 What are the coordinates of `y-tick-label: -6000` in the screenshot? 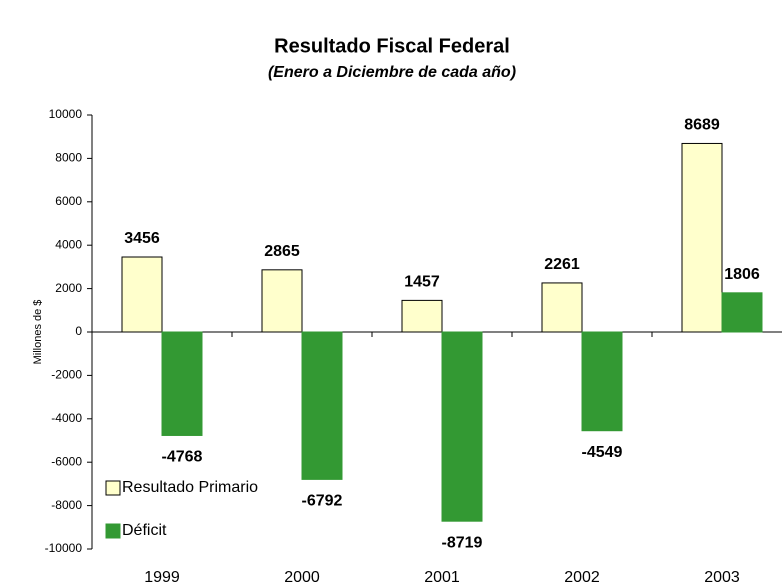 It's located at (66, 461).